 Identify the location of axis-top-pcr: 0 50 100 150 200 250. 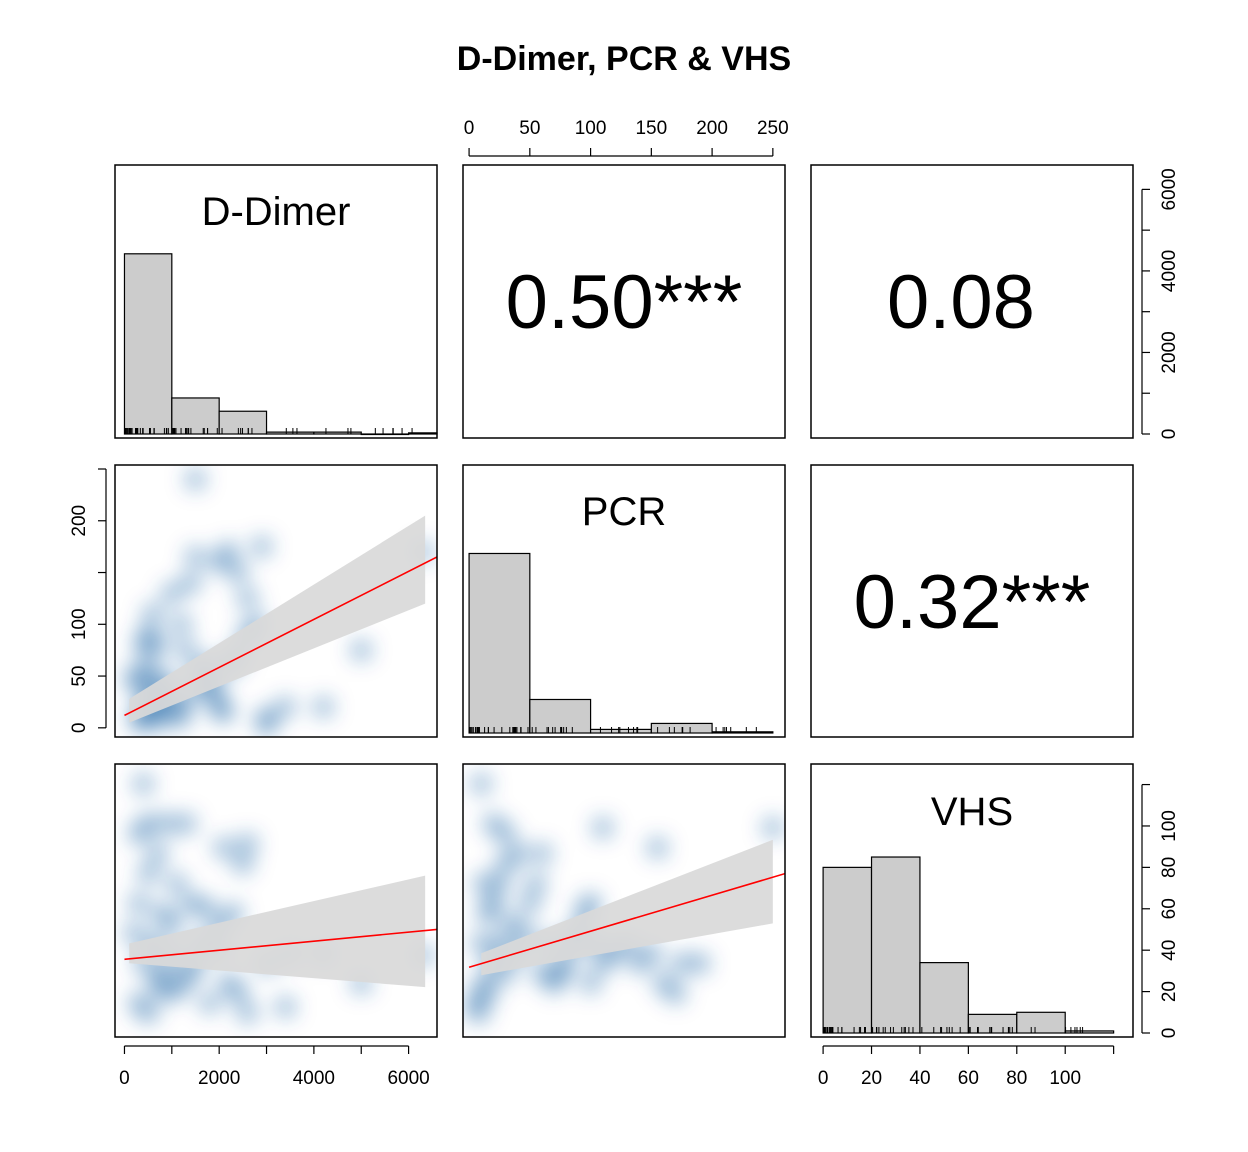
(626, 137).